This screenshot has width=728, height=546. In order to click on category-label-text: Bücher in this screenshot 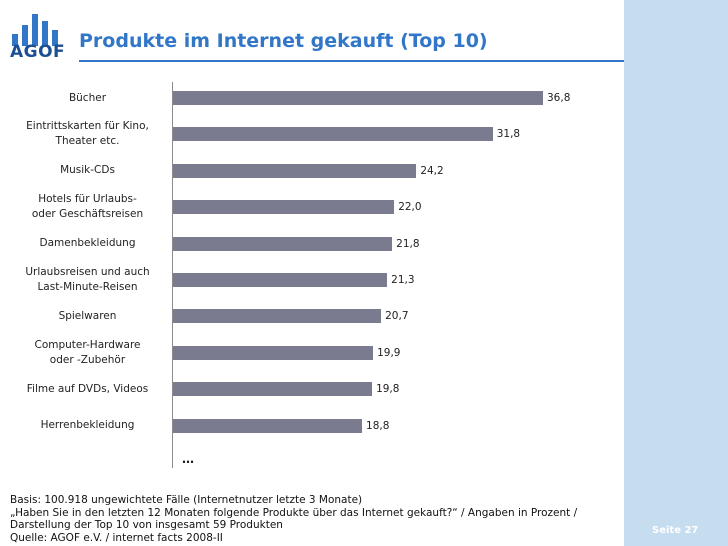, I will do `click(87, 98)`.